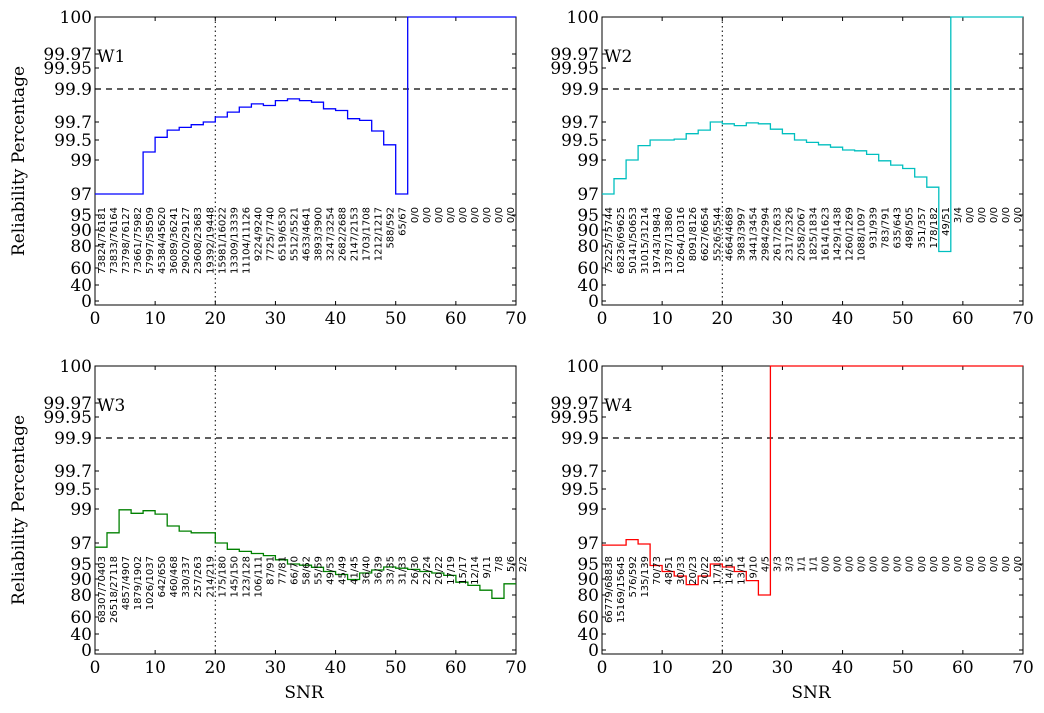 This screenshot has height=713, width=1044. What do you see at coordinates (516, 668) in the screenshot?
I see `panel-3-x-tick-label: 70` at bounding box center [516, 668].